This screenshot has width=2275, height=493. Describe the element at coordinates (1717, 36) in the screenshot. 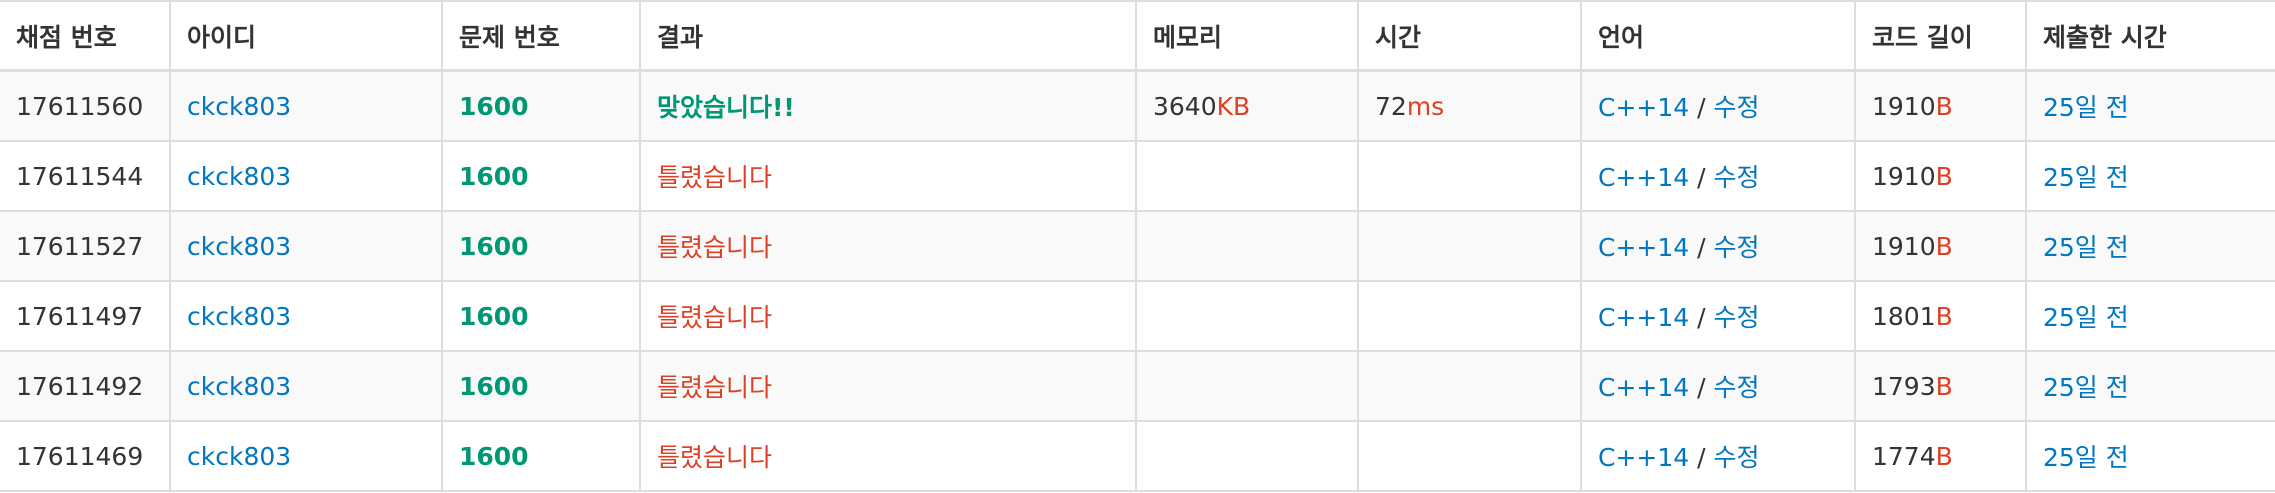

I see `header-language: 언어` at that location.